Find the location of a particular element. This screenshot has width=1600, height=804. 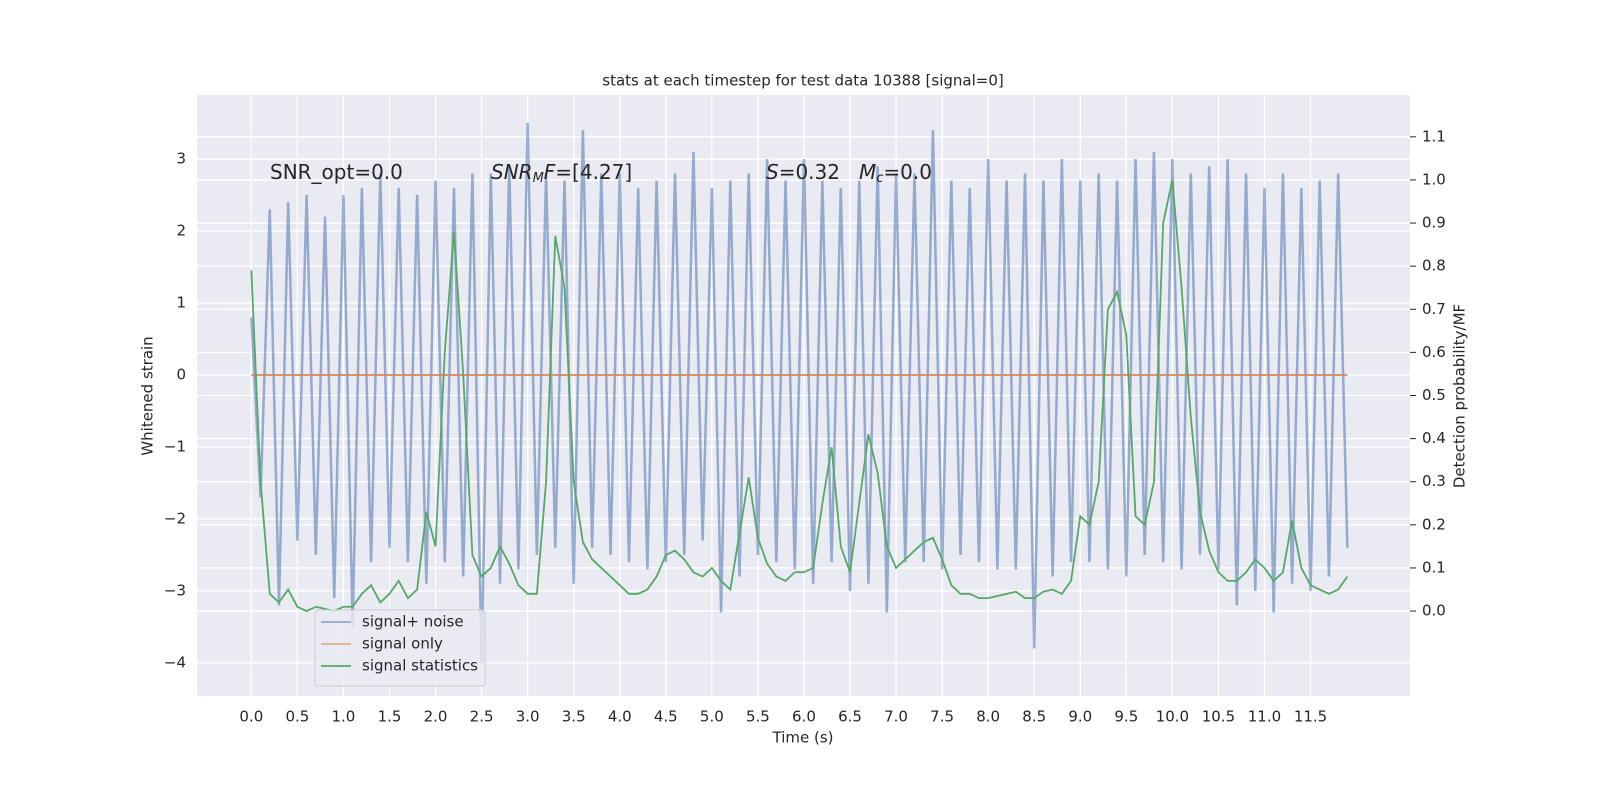

x-tick-label: 9.5 is located at coordinates (1126, 717).